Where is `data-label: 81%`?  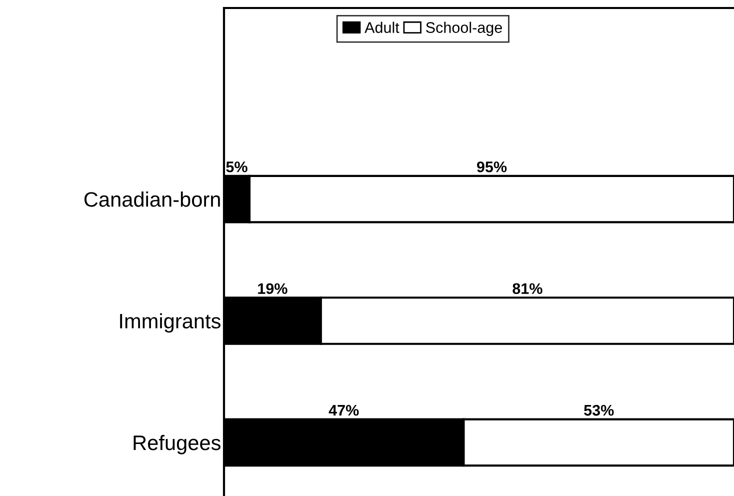
data-label: 81% is located at coordinates (527, 288).